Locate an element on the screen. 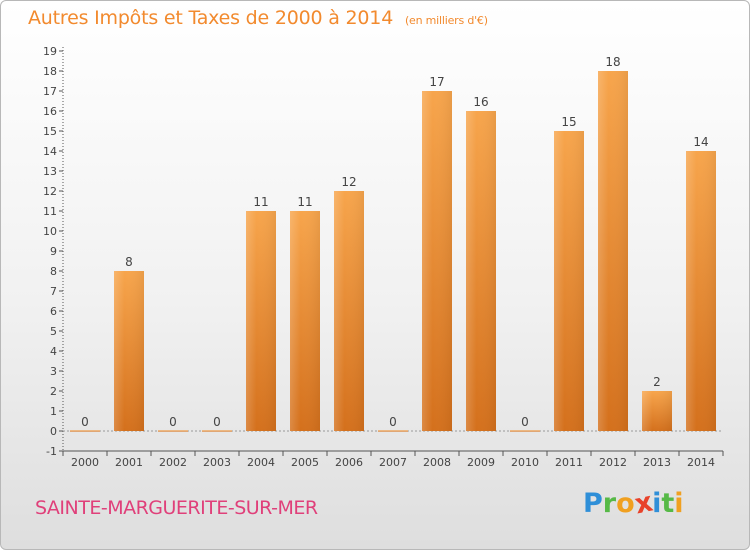  y-tick-label: 3 is located at coordinates (53, 371).